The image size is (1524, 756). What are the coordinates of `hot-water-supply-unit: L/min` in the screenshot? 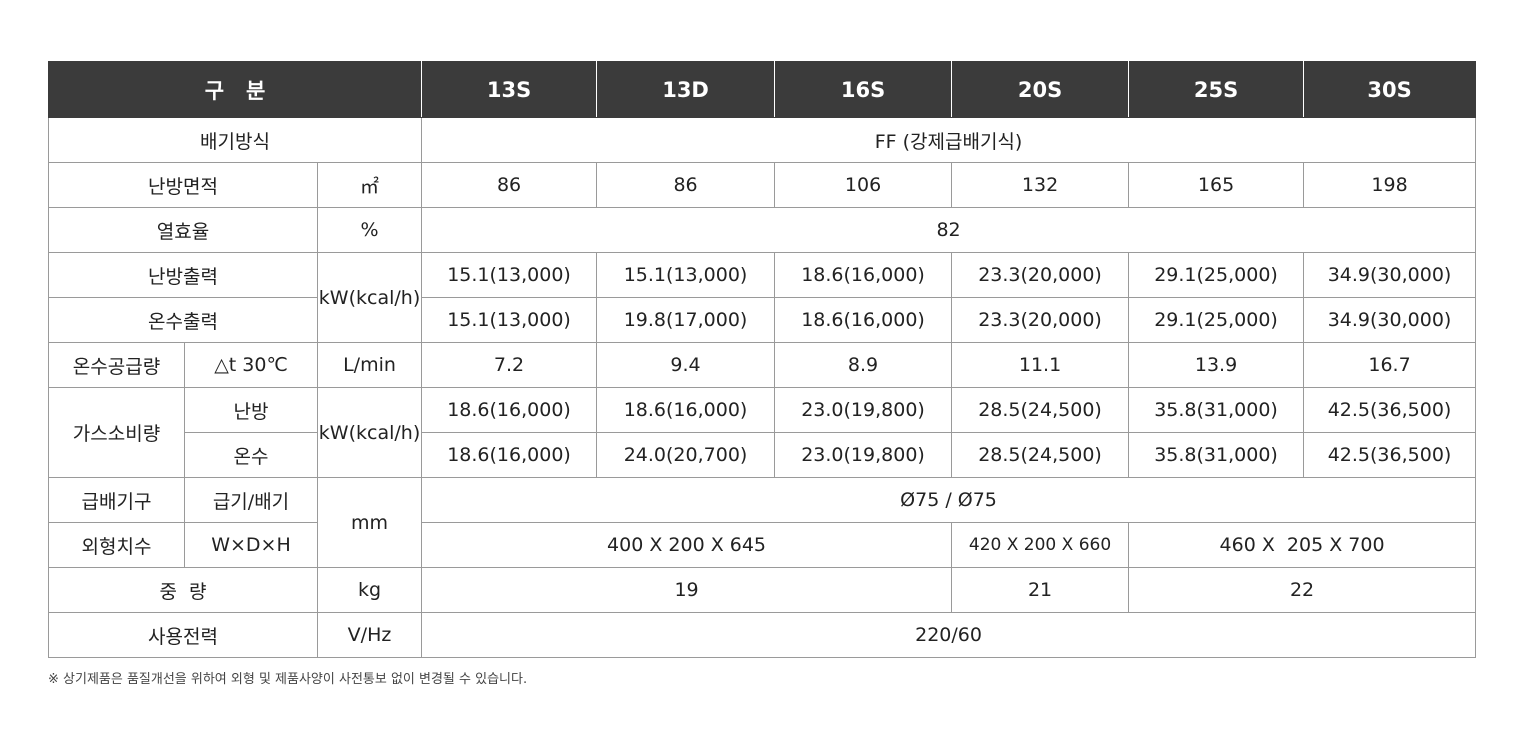 It's located at (369, 365).